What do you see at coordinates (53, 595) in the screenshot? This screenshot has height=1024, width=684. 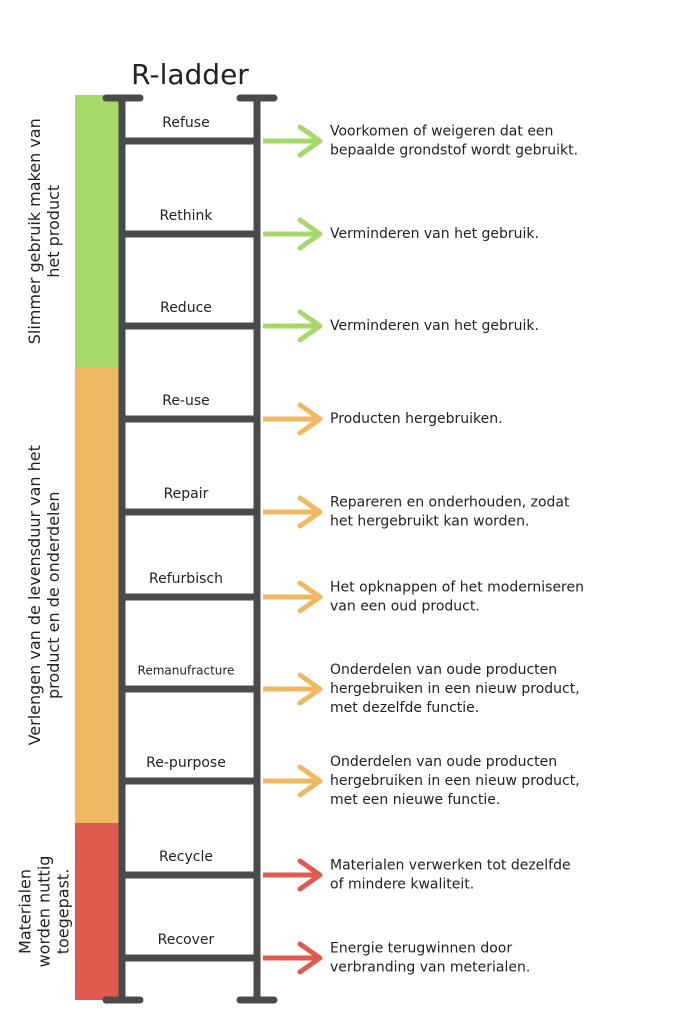 I see `group-label: product en de onderdelen` at bounding box center [53, 595].